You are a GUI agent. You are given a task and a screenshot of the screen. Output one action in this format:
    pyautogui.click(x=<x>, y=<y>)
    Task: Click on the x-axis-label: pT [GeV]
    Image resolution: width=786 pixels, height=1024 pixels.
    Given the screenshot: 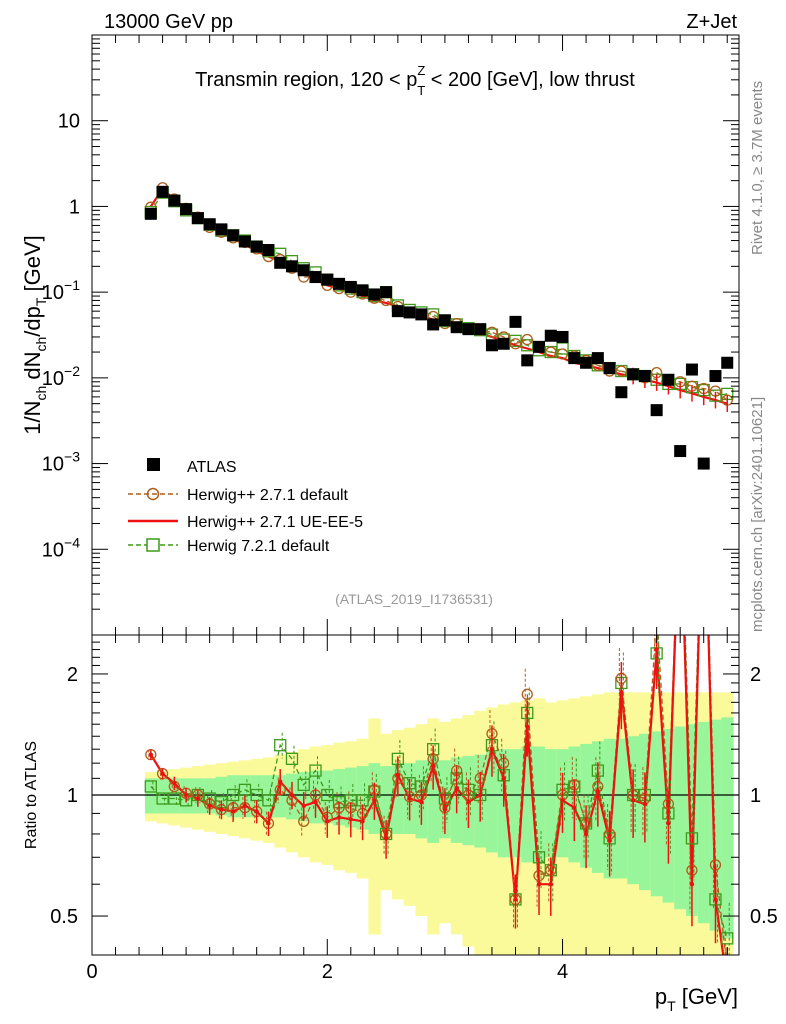 What is the action you would take?
    pyautogui.click(x=696, y=999)
    